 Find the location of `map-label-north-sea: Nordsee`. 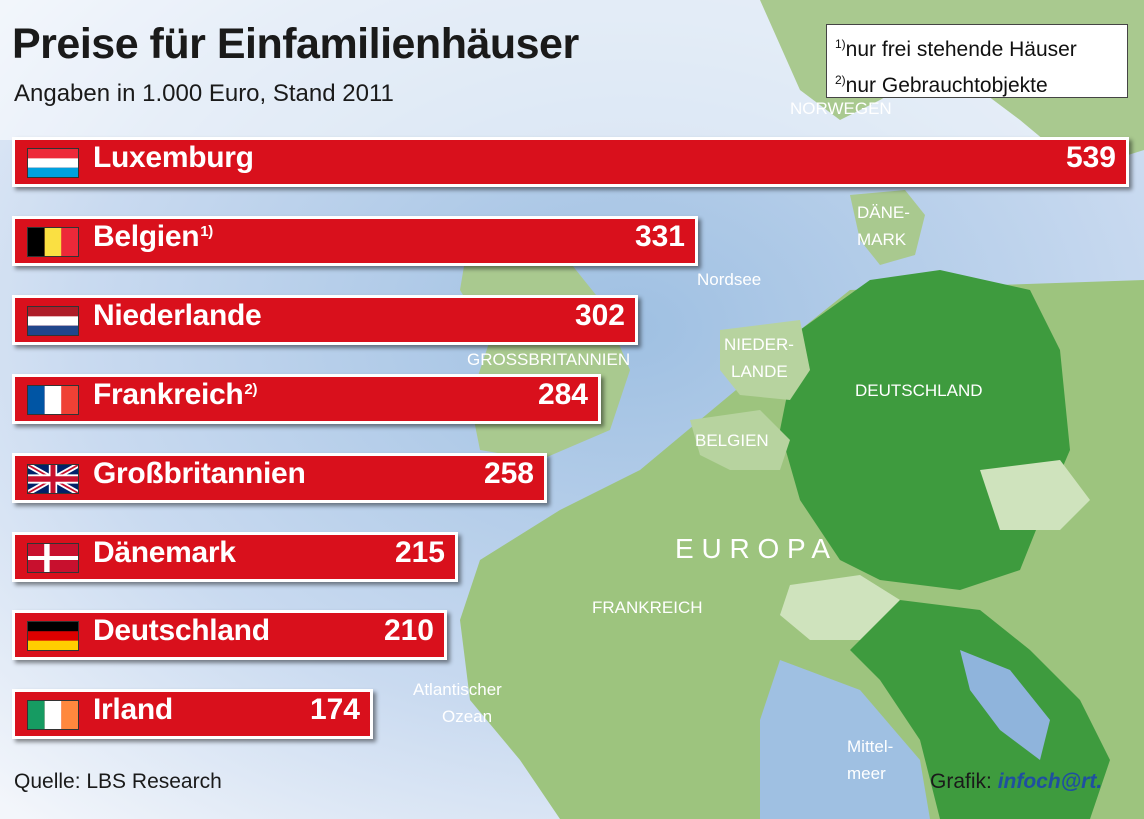

map-label-north-sea: Nordsee is located at coordinates (729, 279).